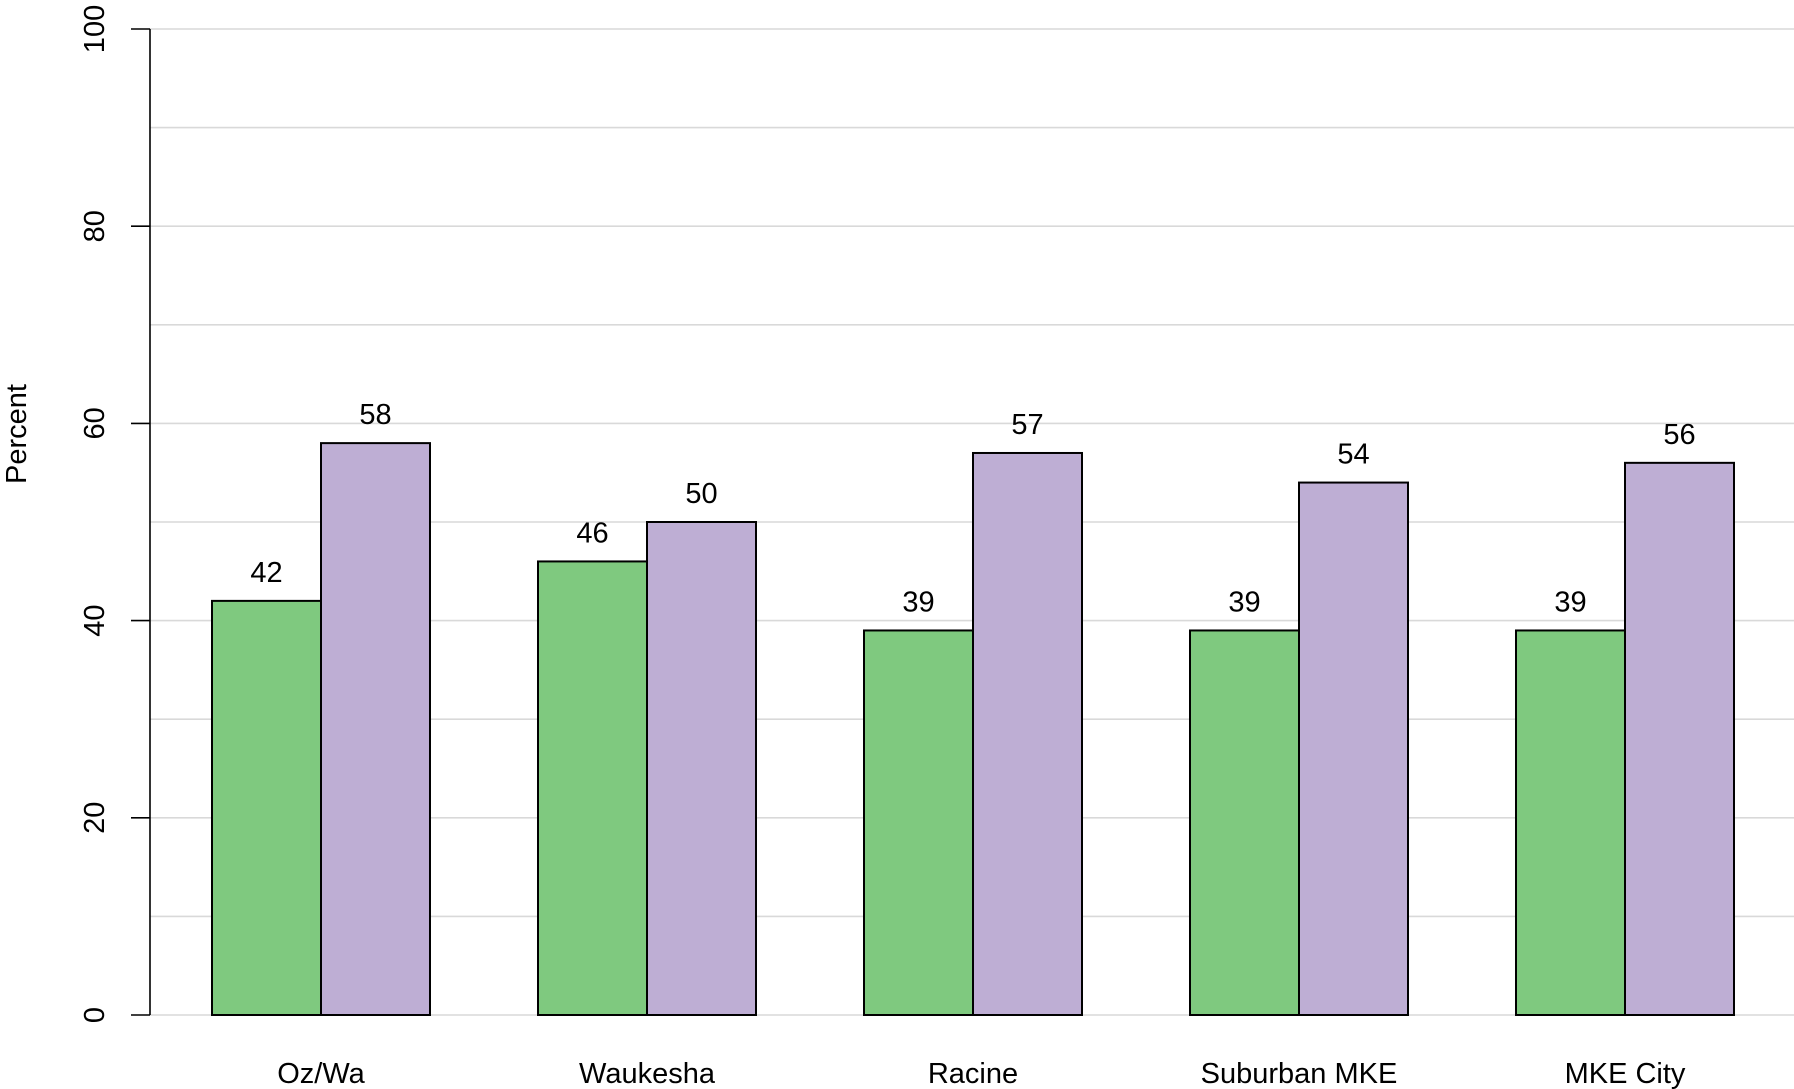 The image size is (1794, 1089). What do you see at coordinates (95, 423) in the screenshot?
I see `y-tick-label: 60` at bounding box center [95, 423].